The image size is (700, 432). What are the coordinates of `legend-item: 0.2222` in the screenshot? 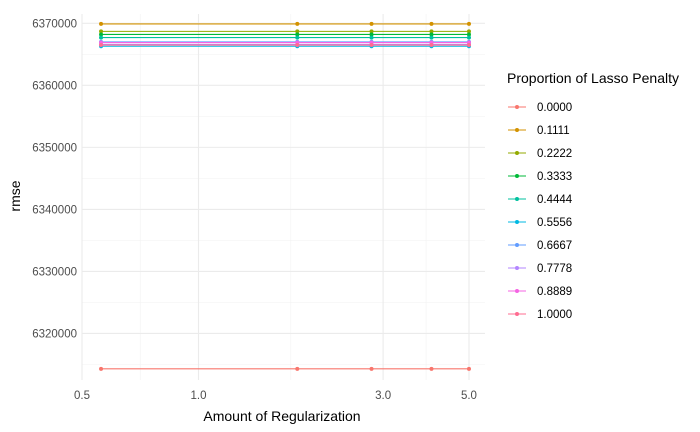 It's located at (540, 154).